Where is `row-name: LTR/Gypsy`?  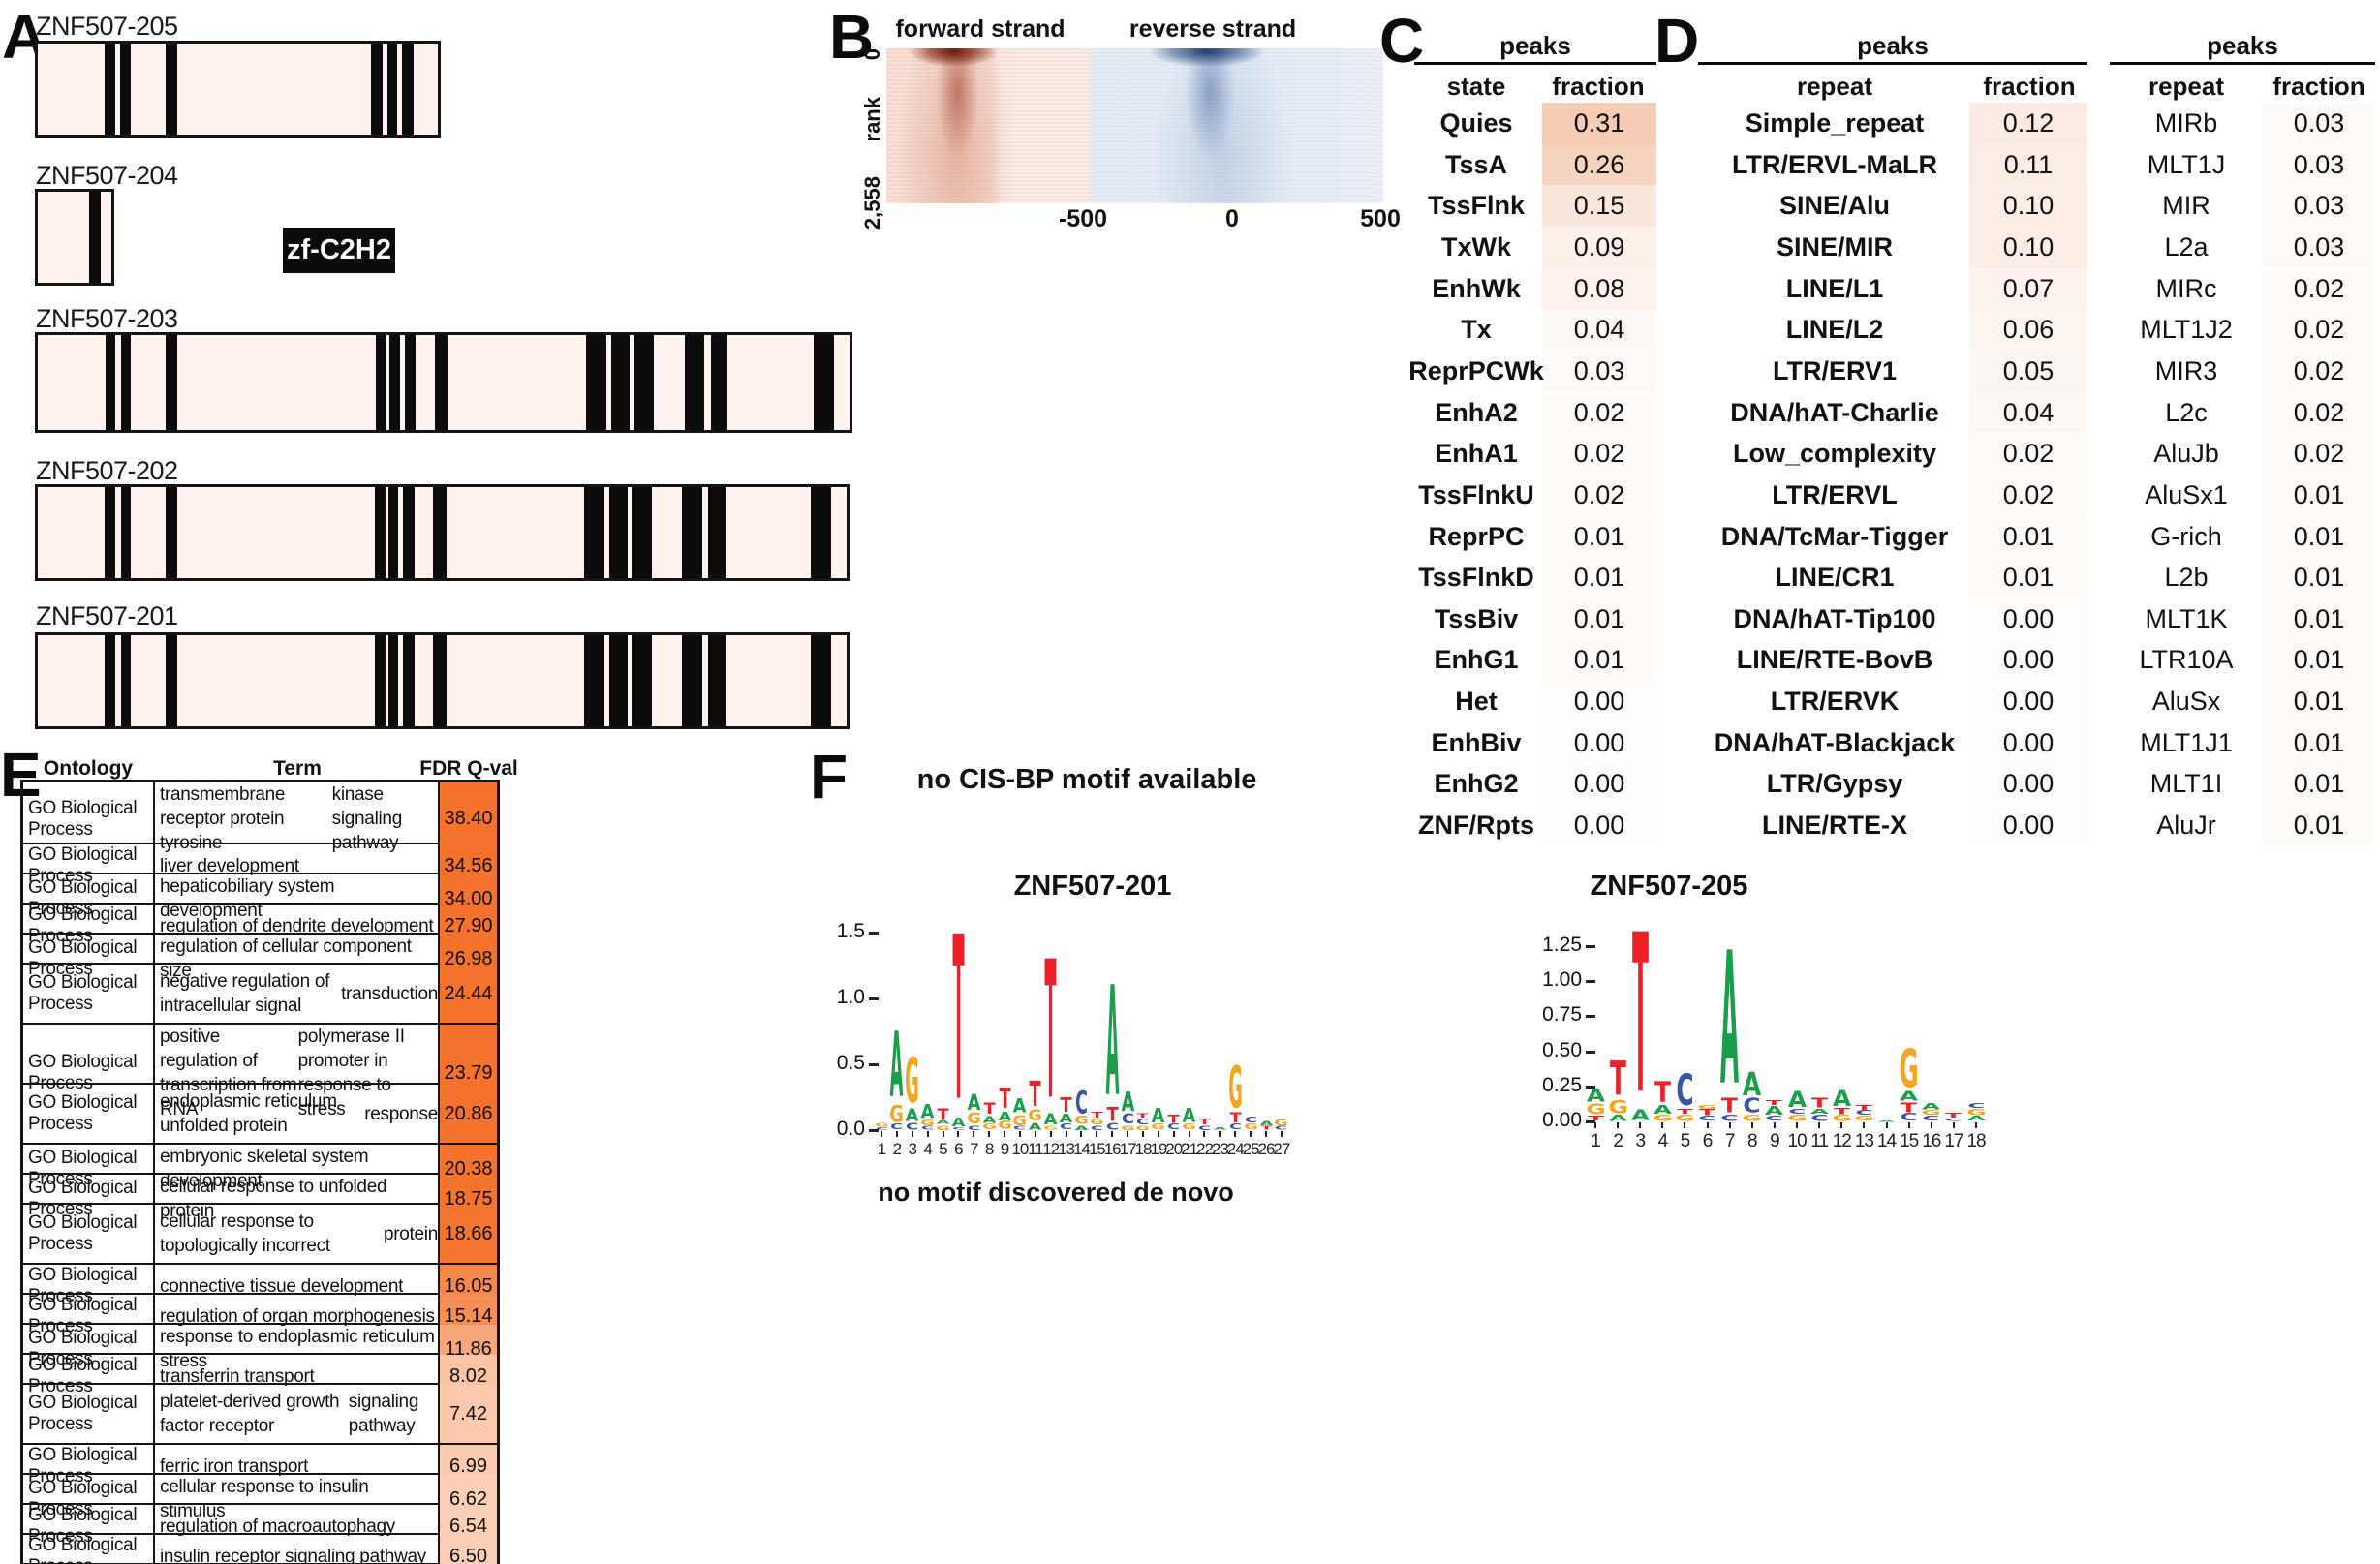 row-name: LTR/Gypsy is located at coordinates (1835, 784).